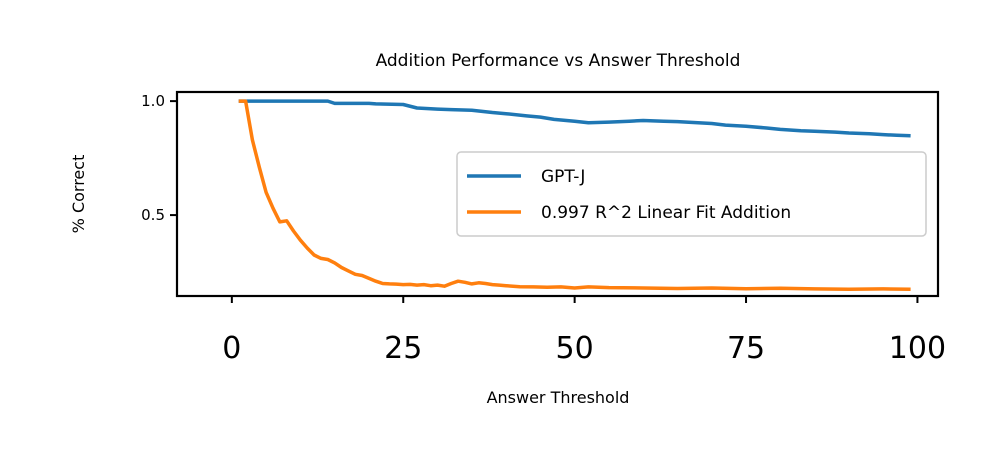 The width and height of the screenshot is (997, 460). What do you see at coordinates (666, 213) in the screenshot?
I see `legend-label-linear-fit: 0.997 R^2 Linear Fit Addition` at bounding box center [666, 213].